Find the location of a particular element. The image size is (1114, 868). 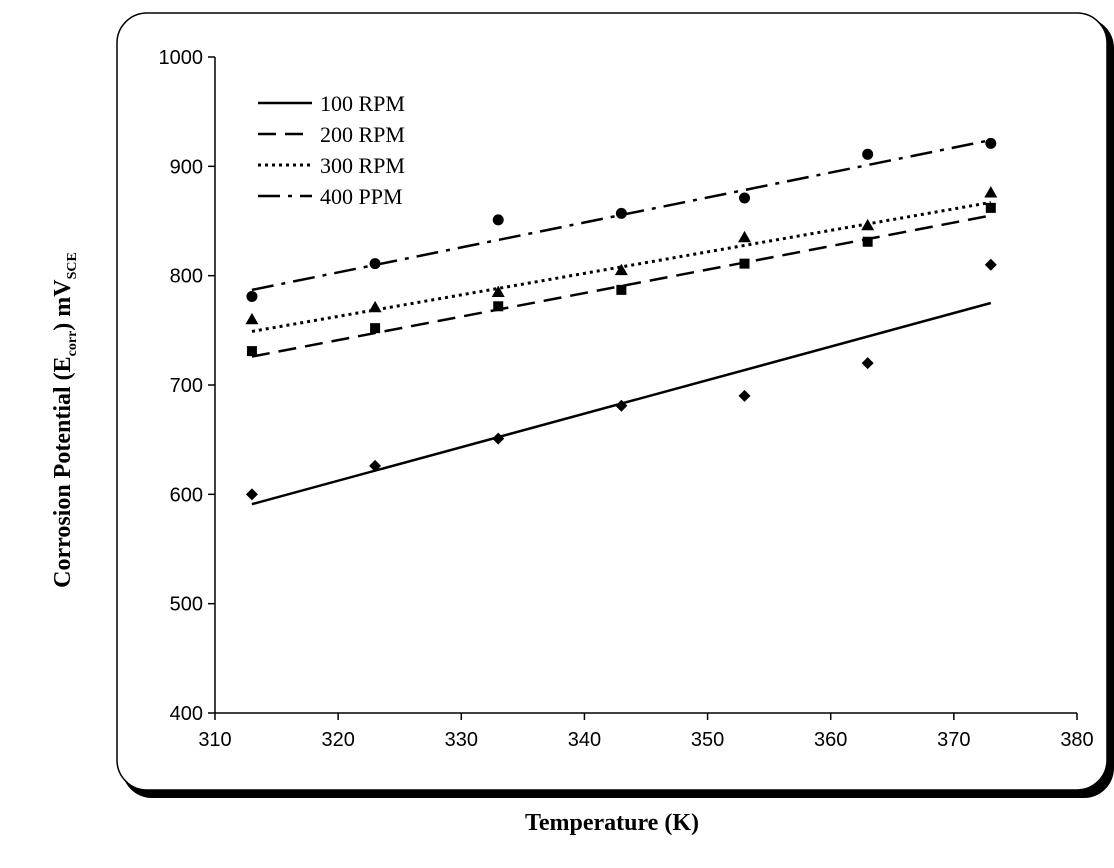

y-tick-label-4: 800 is located at coordinates (186, 277).